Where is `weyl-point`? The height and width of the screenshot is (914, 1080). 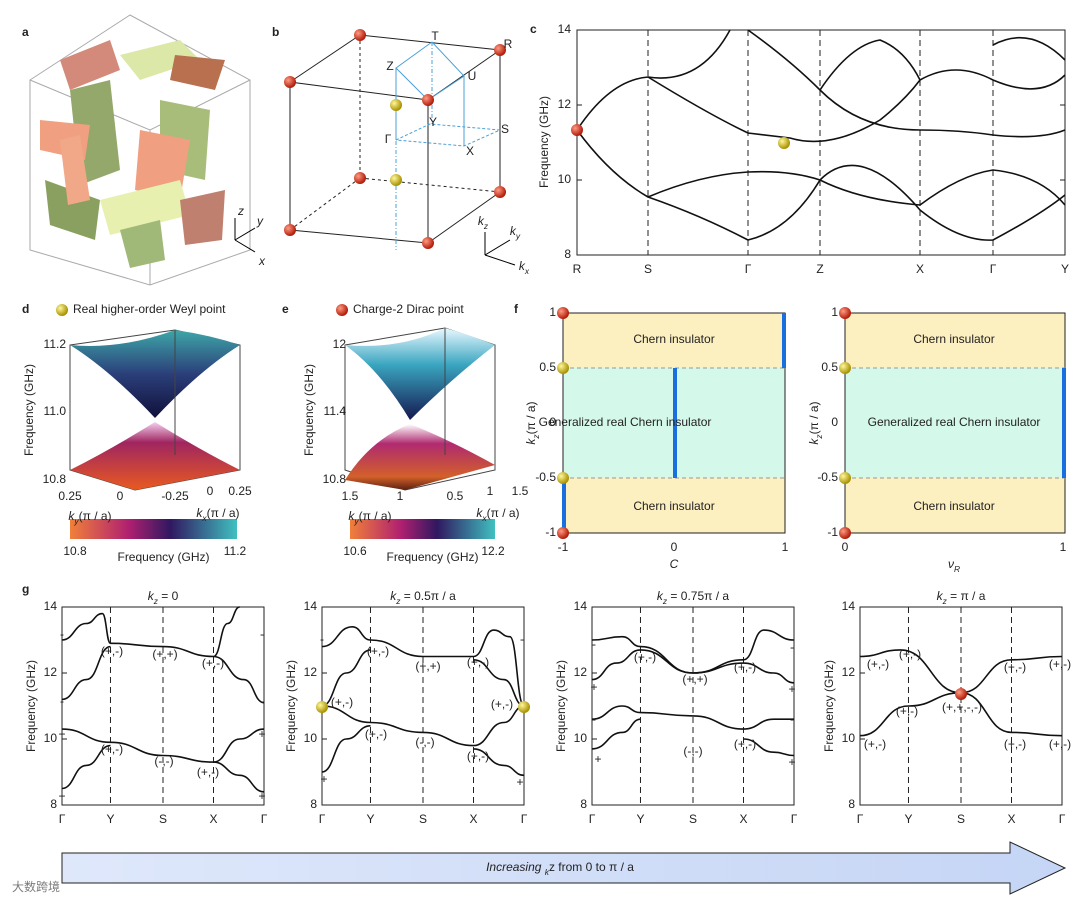
weyl-point is located at coordinates (322, 707).